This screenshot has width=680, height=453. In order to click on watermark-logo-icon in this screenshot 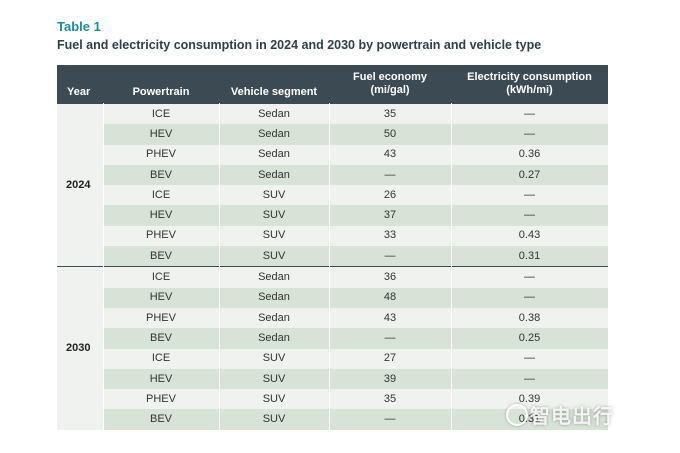, I will do `click(517, 414)`.